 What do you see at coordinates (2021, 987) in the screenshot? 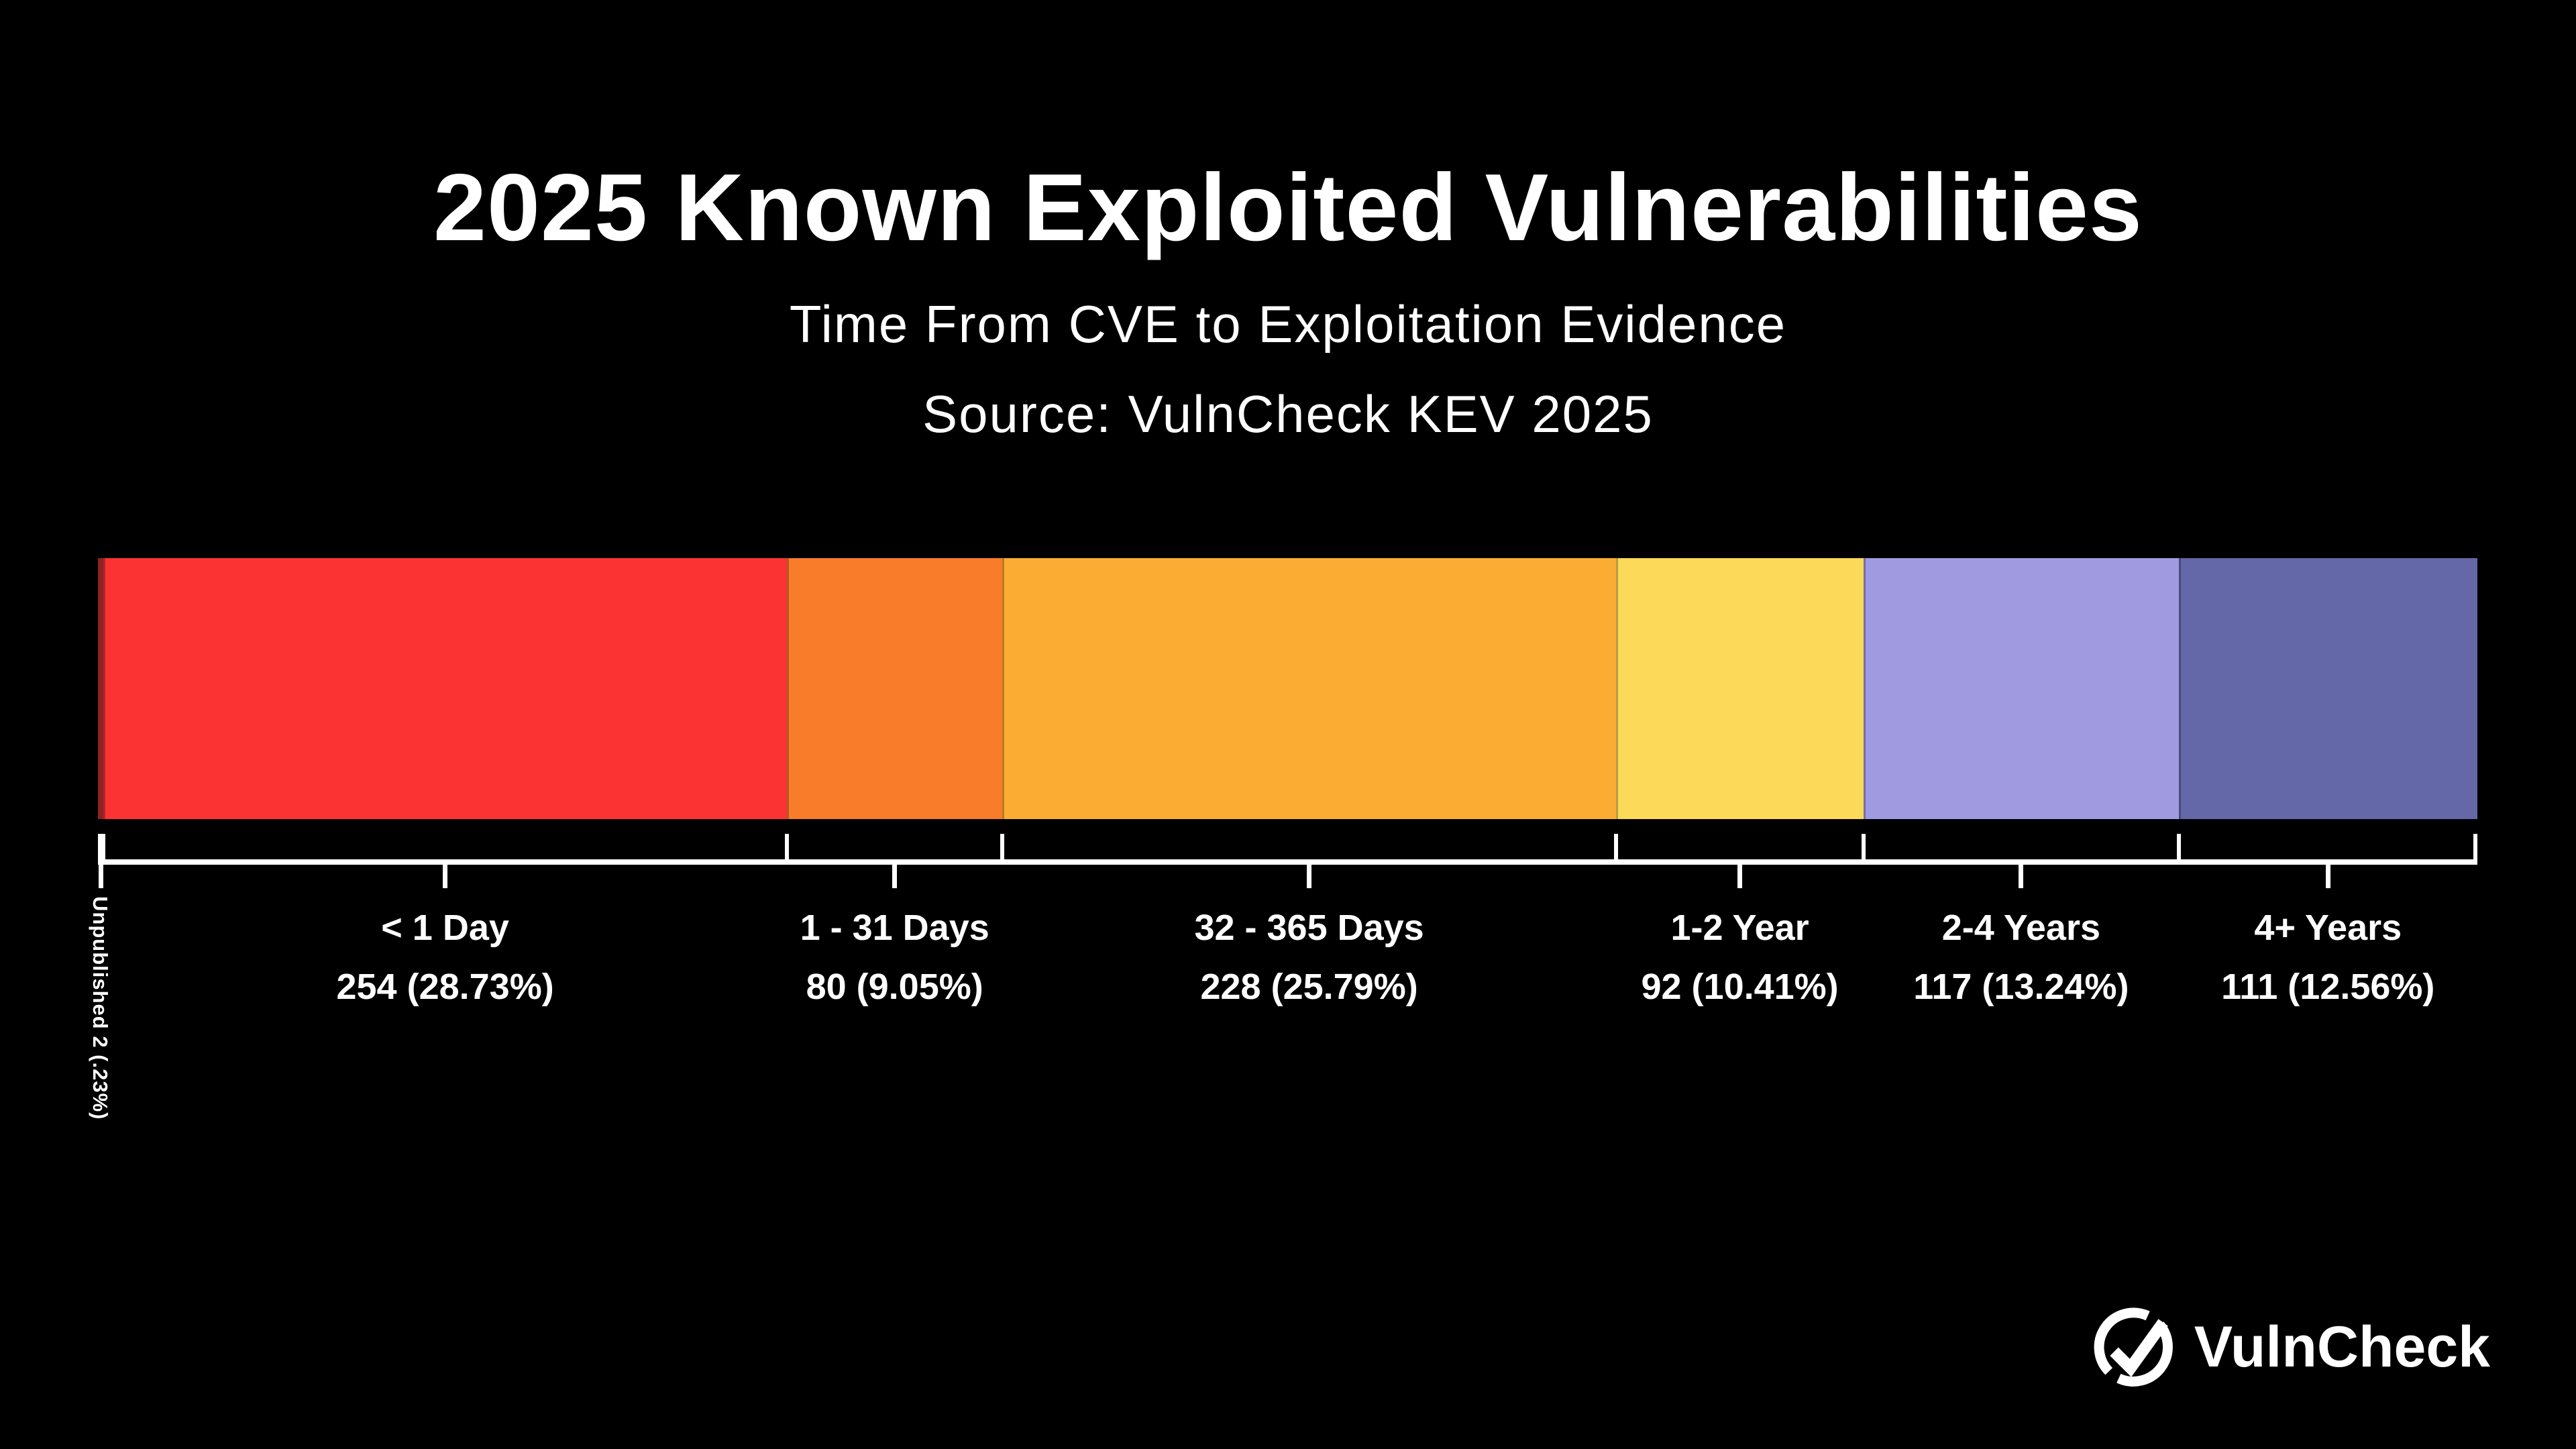
I see `segment-label-value: 117 (13.24%)` at bounding box center [2021, 987].